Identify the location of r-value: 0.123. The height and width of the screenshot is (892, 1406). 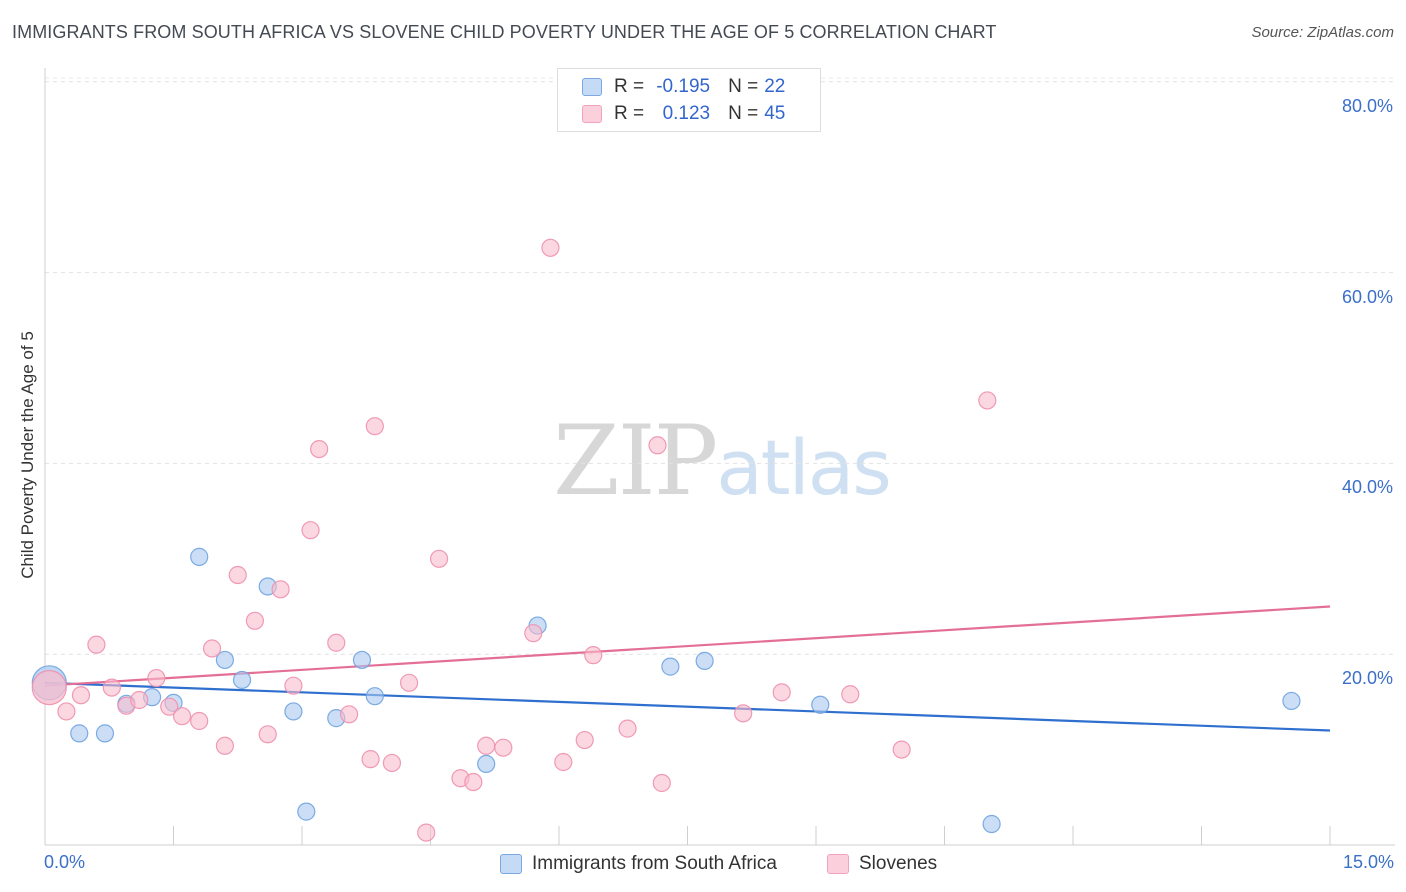
(686, 113).